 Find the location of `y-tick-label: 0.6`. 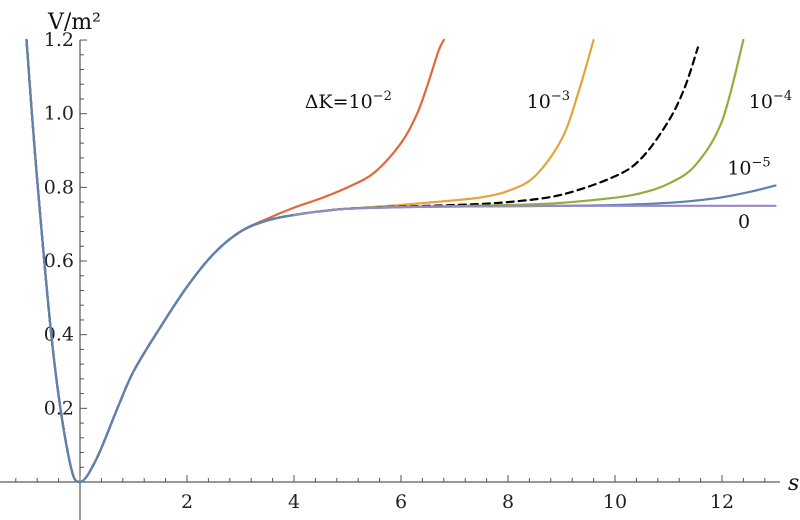

y-tick-label: 0.6 is located at coordinates (59, 261).